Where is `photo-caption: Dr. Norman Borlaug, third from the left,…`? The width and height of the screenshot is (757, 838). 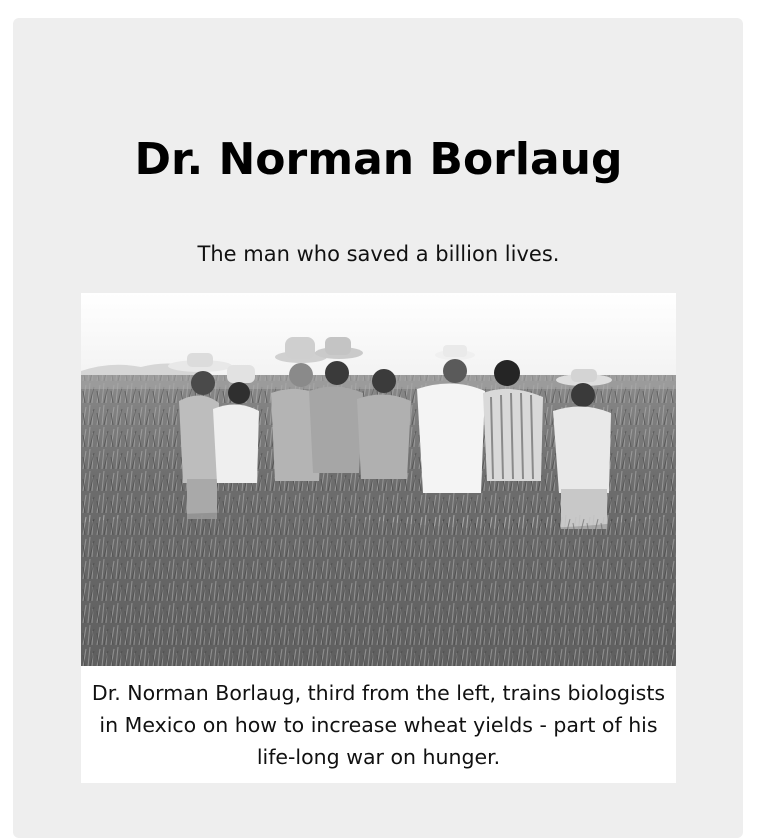
photo-caption: Dr. Norman Borlaug, third from the left,… is located at coordinates (378, 725).